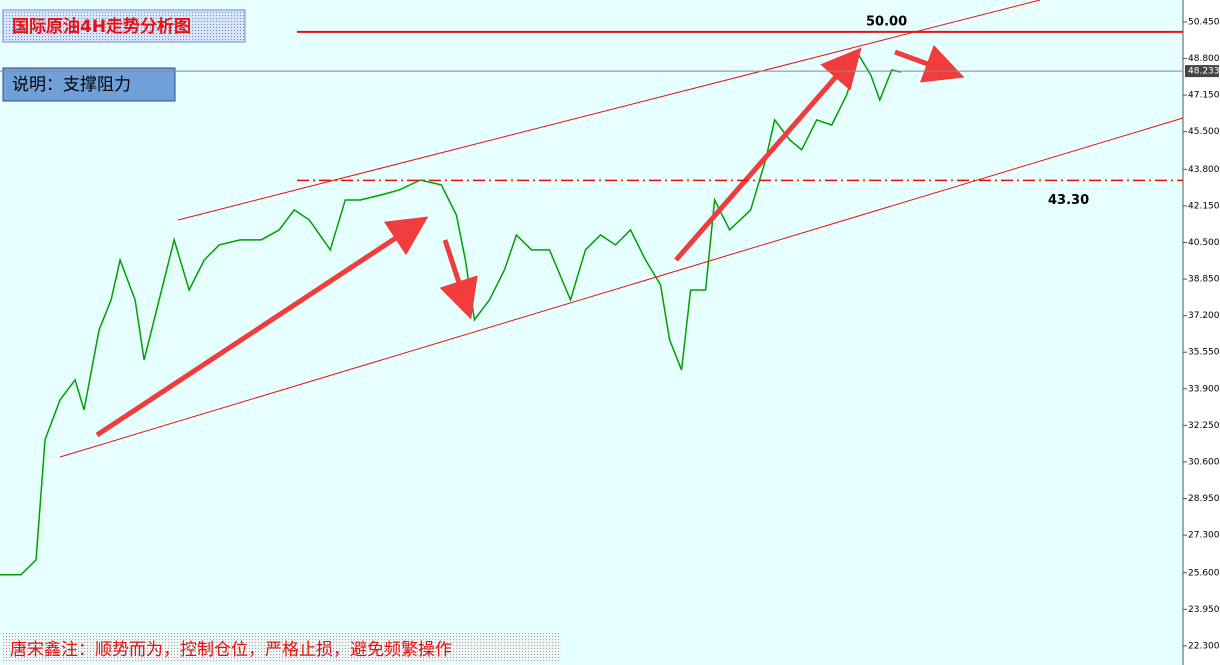 The height and width of the screenshot is (665, 1220). I want to click on subtitle: 说明：支撑阻力, so click(71, 85).